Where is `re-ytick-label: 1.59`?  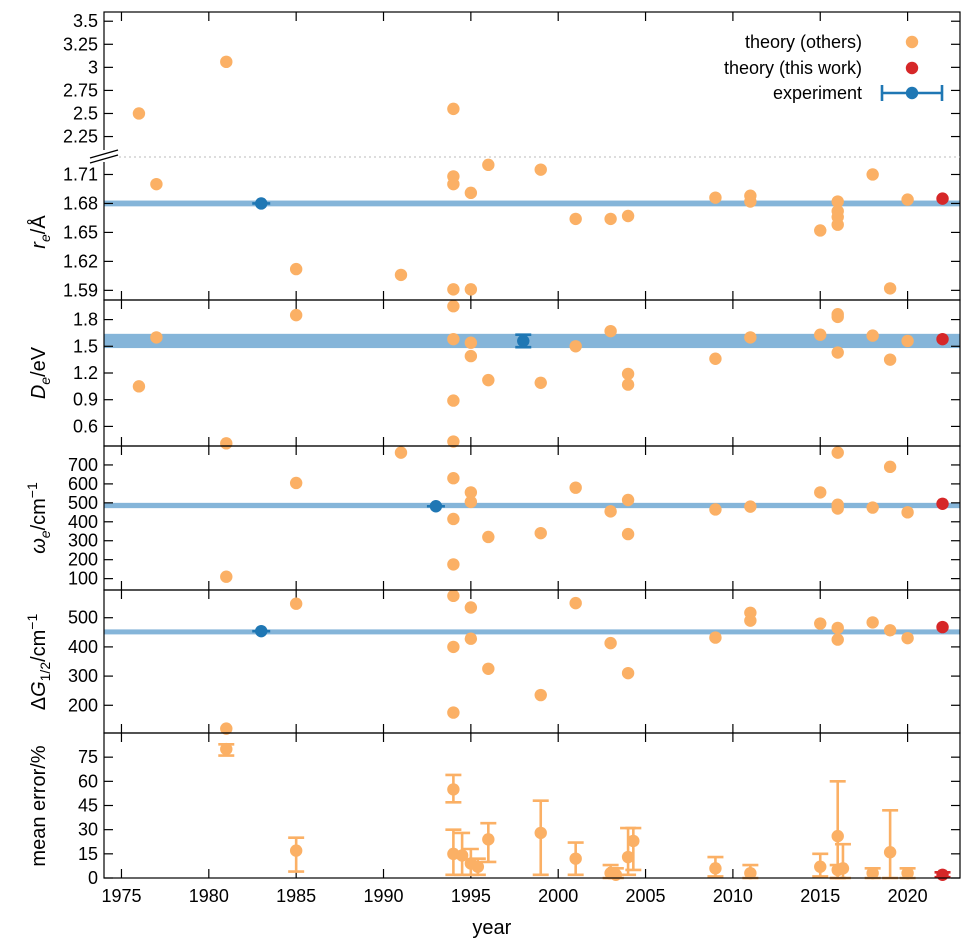
re-ytick-label: 1.59 is located at coordinates (80, 290).